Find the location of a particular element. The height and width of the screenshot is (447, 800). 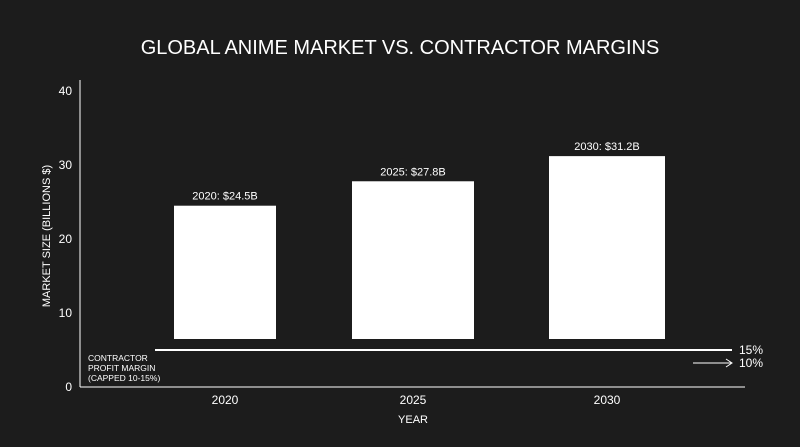

bar-data-label: 2030: $31.2B is located at coordinates (606, 147).